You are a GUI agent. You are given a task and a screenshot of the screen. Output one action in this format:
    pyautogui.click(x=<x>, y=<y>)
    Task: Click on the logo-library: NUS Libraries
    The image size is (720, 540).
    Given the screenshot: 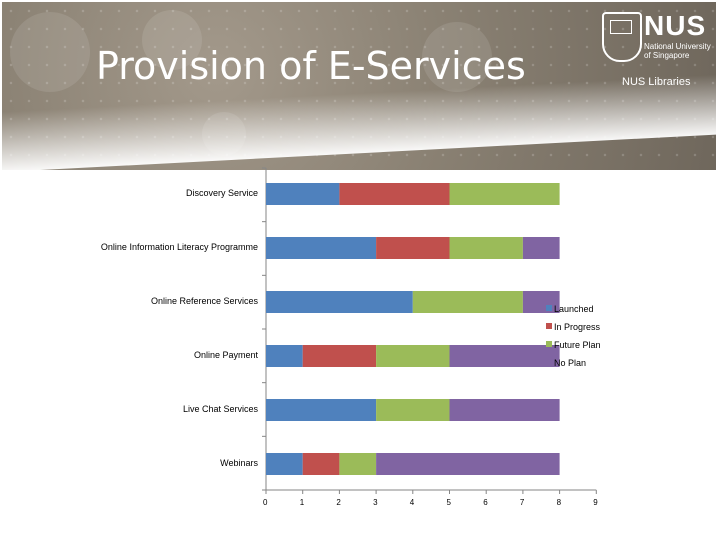 What is the action you would take?
    pyautogui.click(x=656, y=82)
    